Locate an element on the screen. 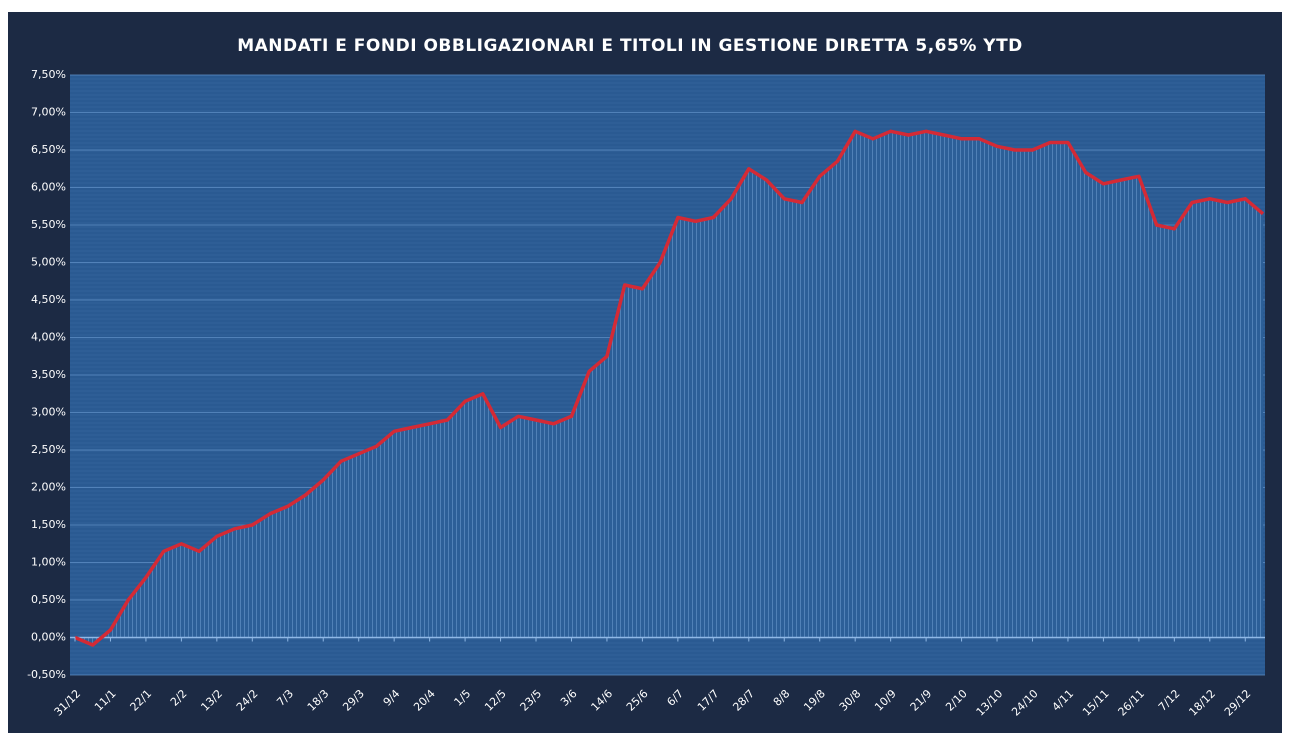 The image size is (1290, 733). y-tick-label: 7,00% is located at coordinates (48, 112).